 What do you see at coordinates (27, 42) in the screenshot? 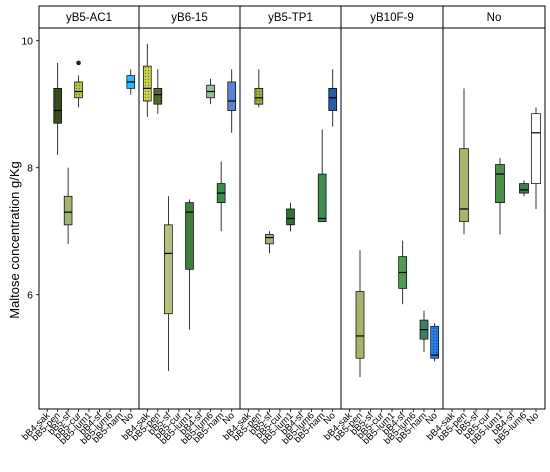
I see `y-tick-label: 10` at bounding box center [27, 42].